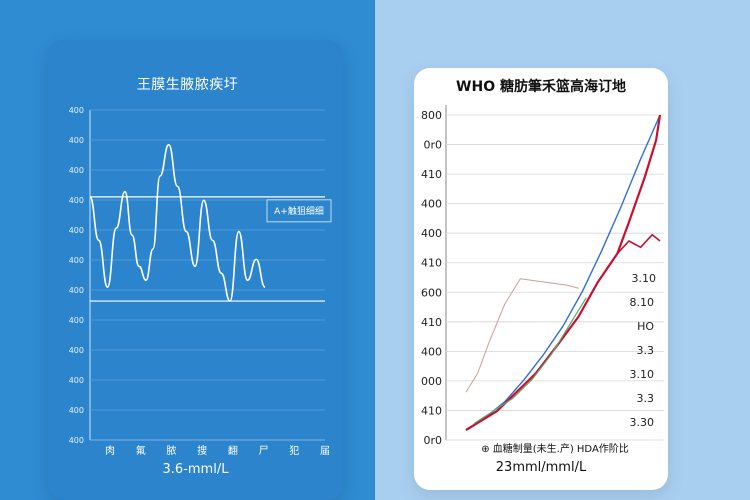  Describe the element at coordinates (431, 381) in the screenshot. I see `right-y-tick-label: 000` at that location.